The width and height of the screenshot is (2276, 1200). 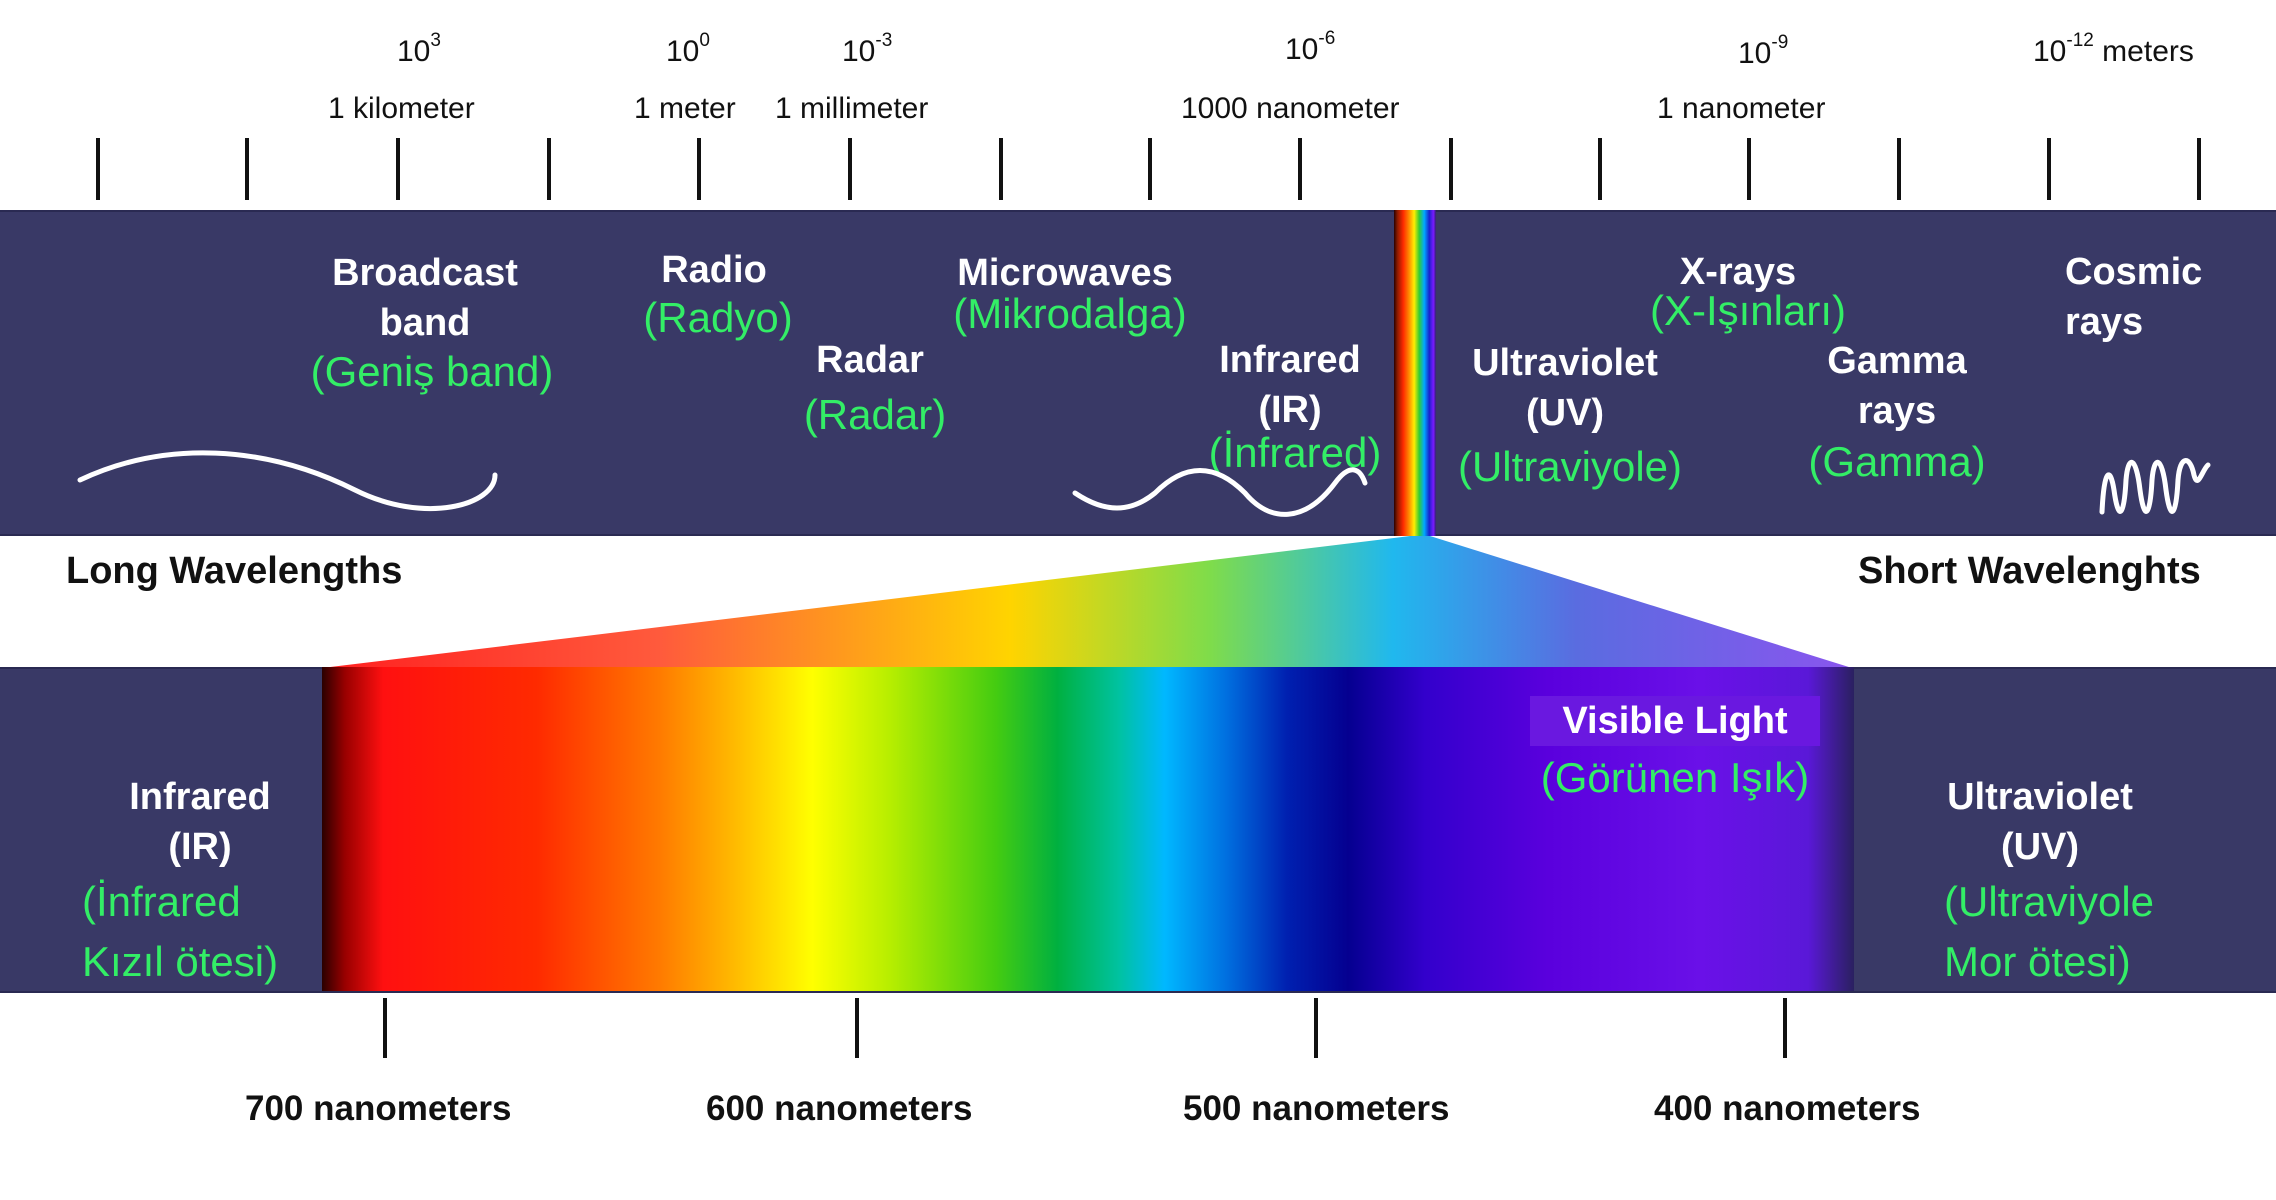 What do you see at coordinates (2134, 297) in the screenshot?
I see `cosmic-rays-label: Cosmic rays` at bounding box center [2134, 297].